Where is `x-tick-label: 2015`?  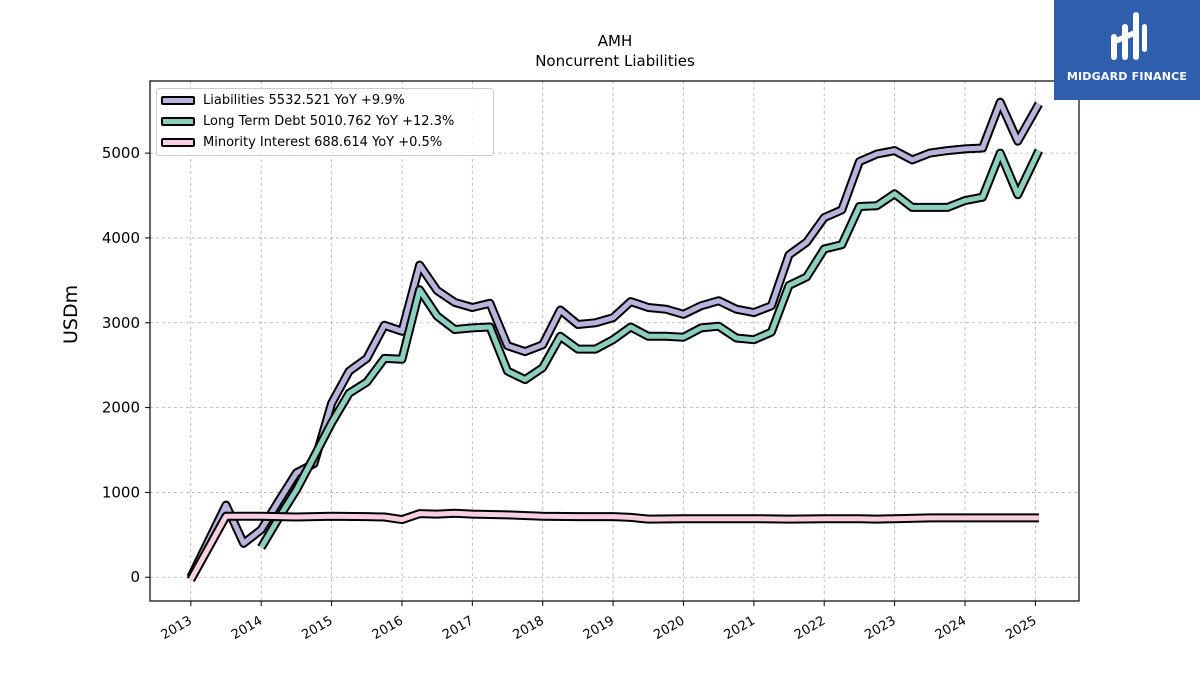
x-tick-label: 2015 is located at coordinates (317, 628).